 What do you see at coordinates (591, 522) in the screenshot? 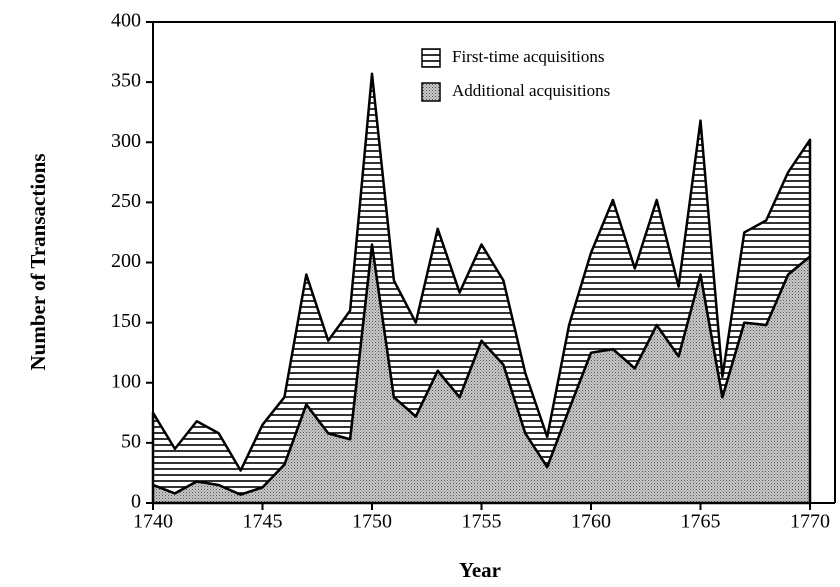
I see `x-tick-label: 1760` at bounding box center [591, 522].